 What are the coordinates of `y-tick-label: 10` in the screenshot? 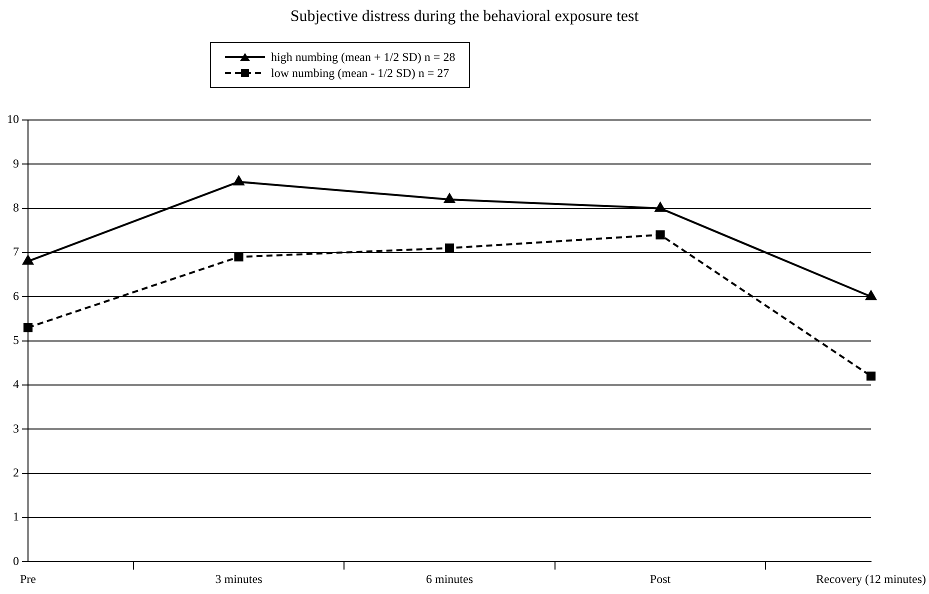 It's located at (13, 119).